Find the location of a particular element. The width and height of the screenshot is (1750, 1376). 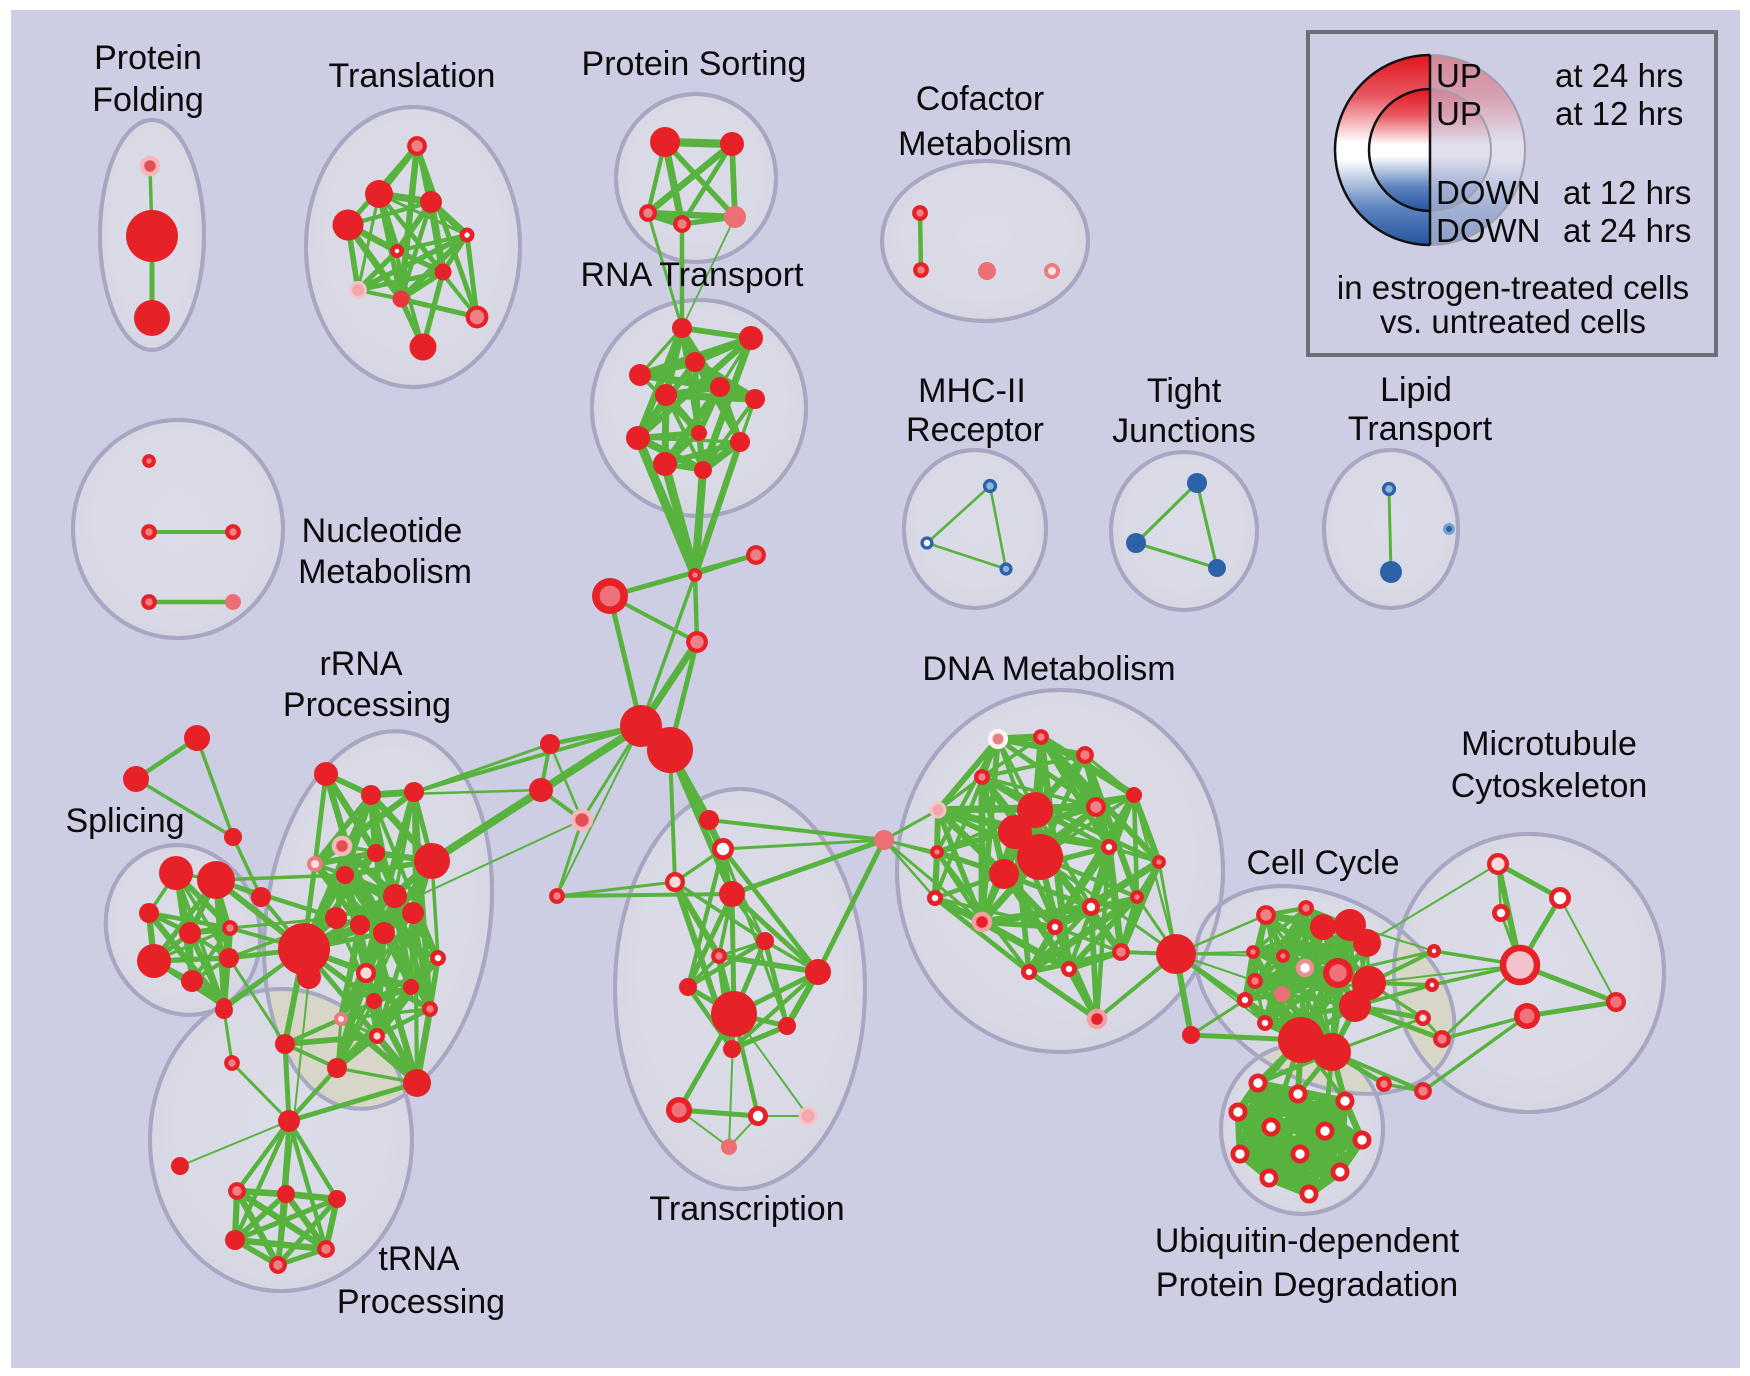

svg-text: Cell Cycle is located at coordinates (1322, 863).